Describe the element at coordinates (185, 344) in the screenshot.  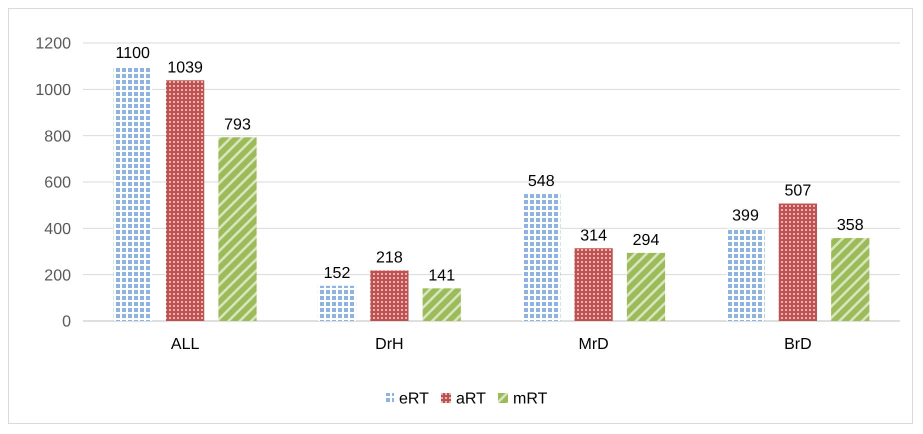
I see `x-tick-label: ALL` at that location.